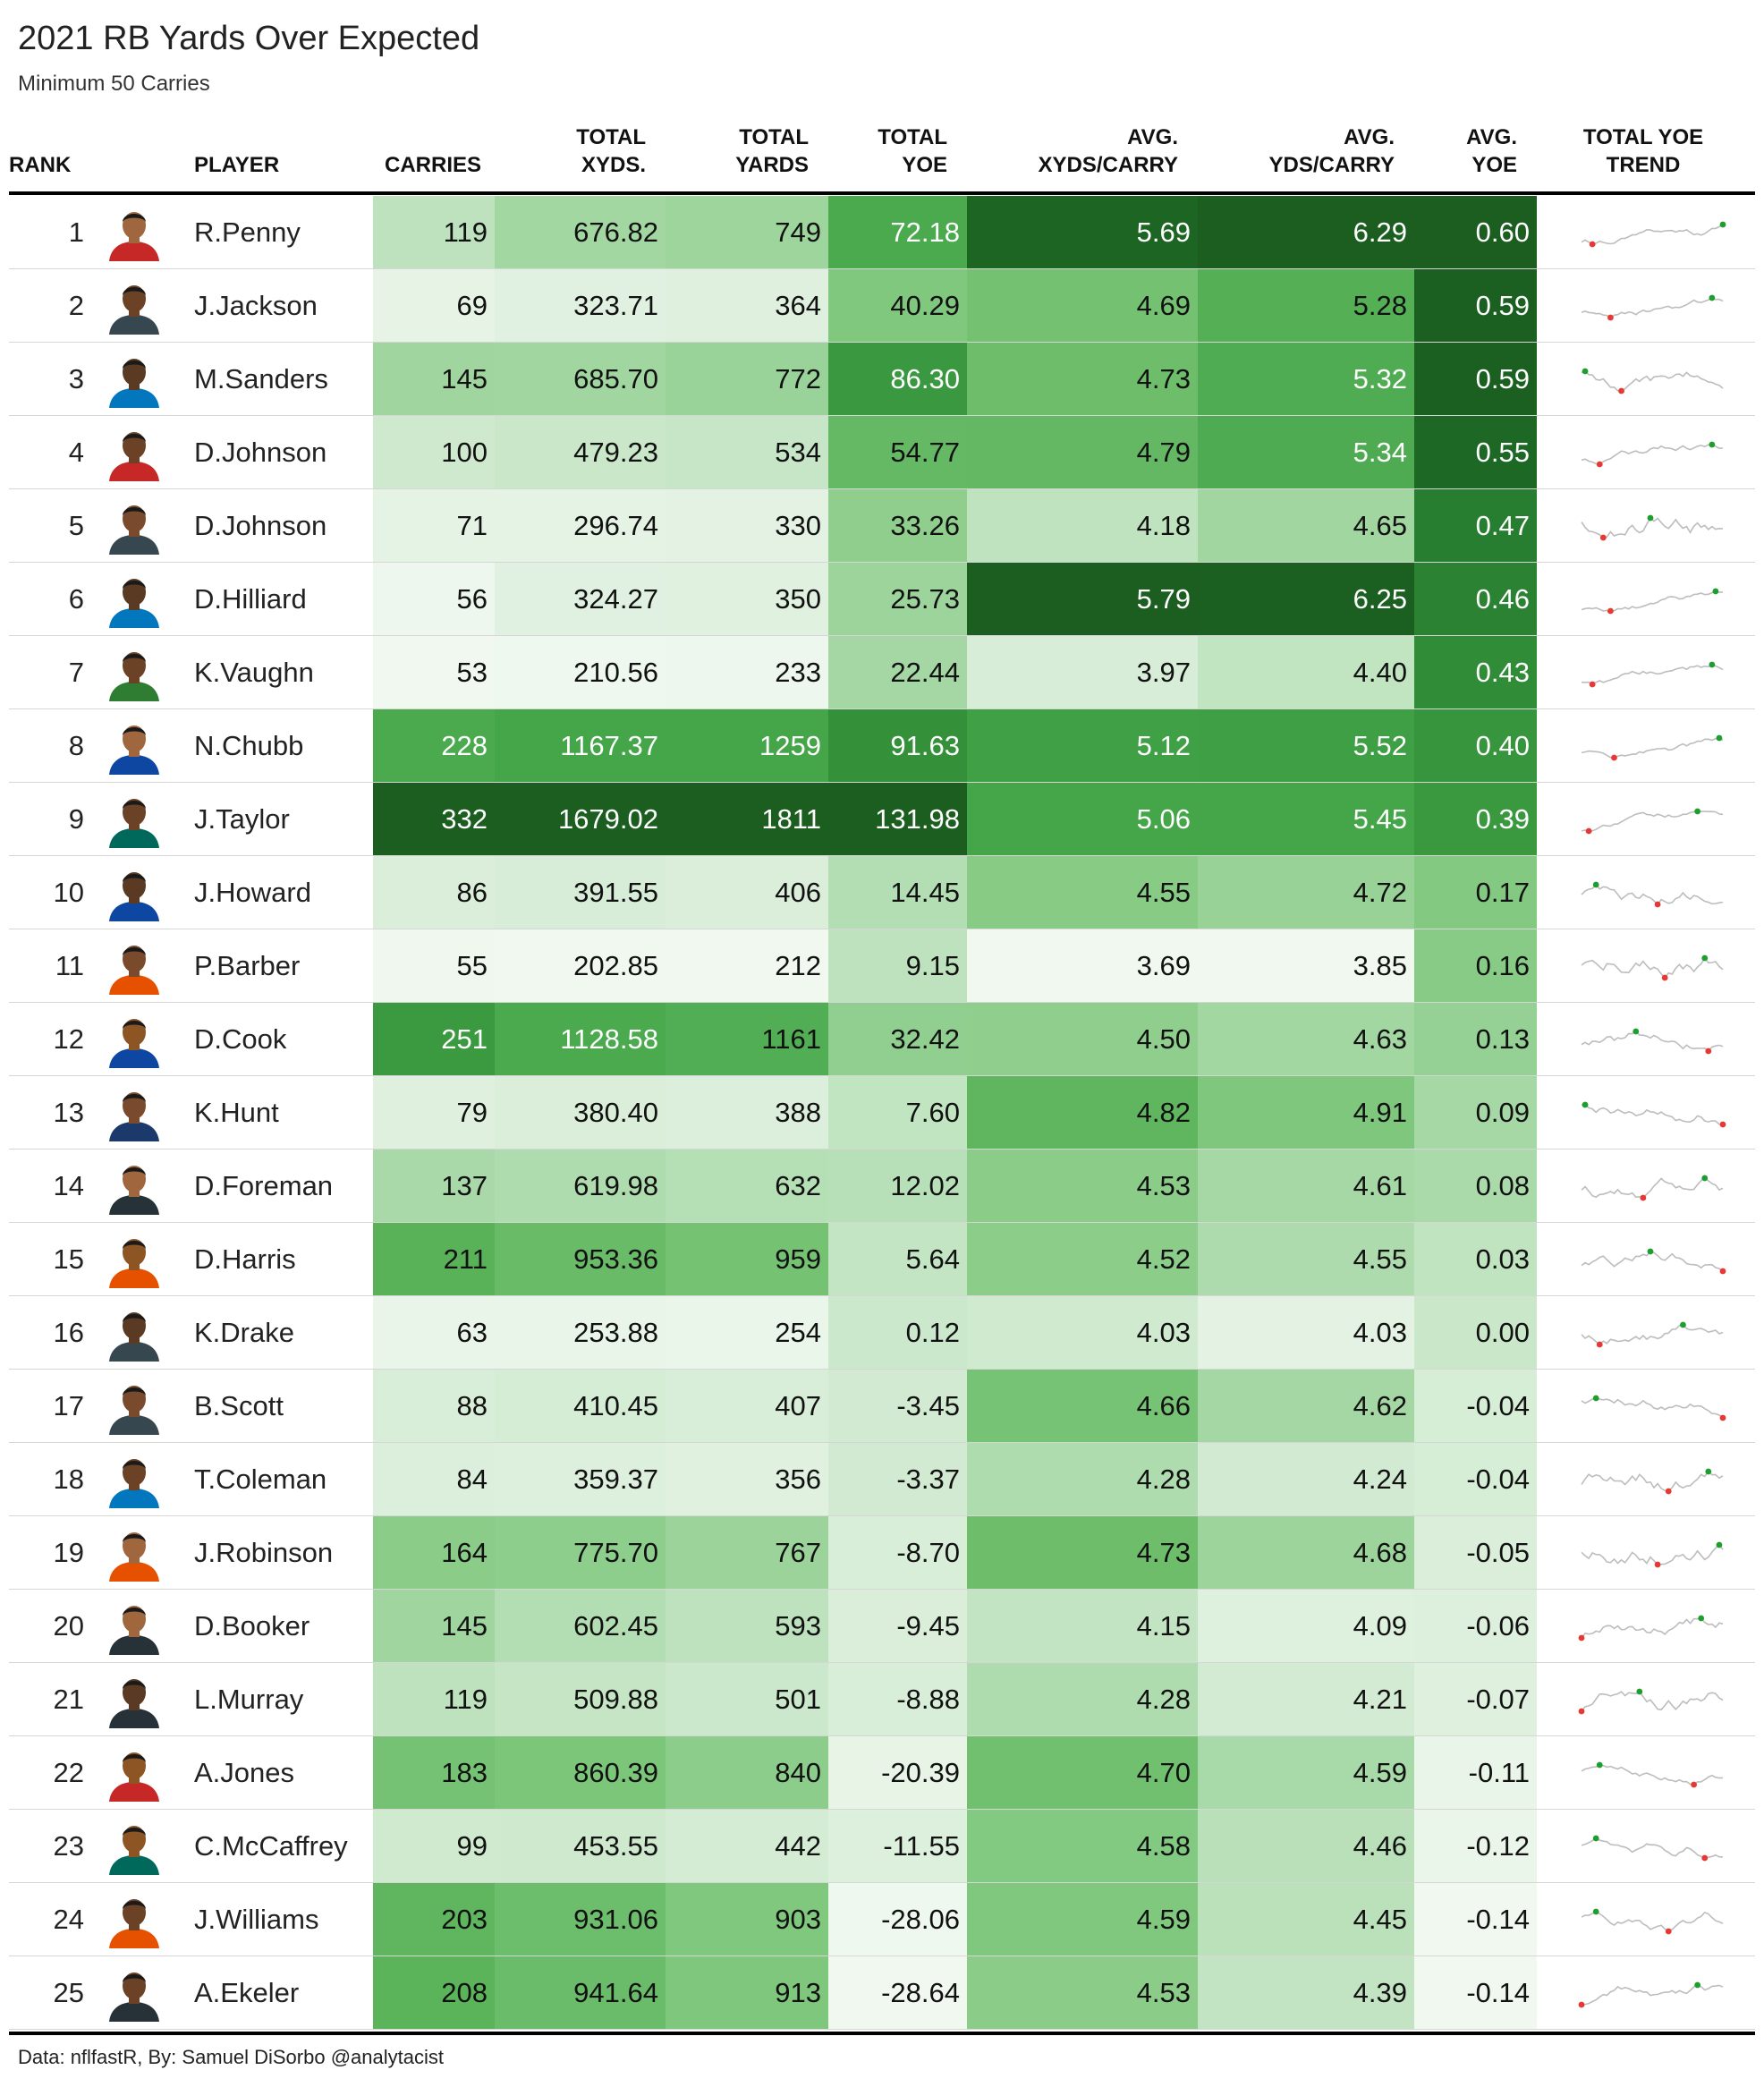 This screenshot has height=2087, width=1764. What do you see at coordinates (264, 1552) in the screenshot?
I see `player-name-cell: J.Robinson` at bounding box center [264, 1552].